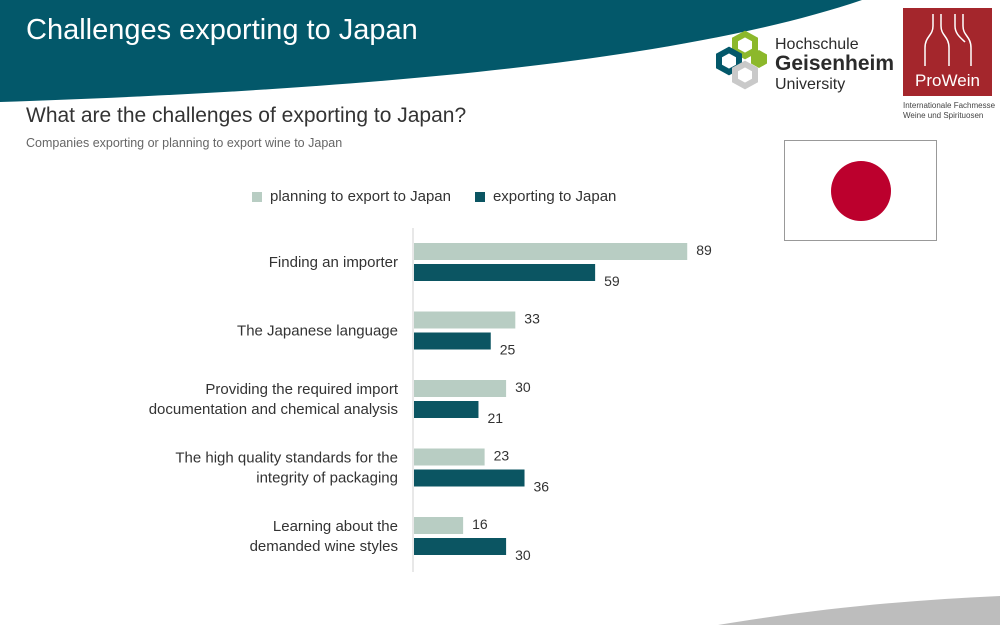 The width and height of the screenshot is (1000, 625). Describe the element at coordinates (495, 418) in the screenshot. I see `data-label-exporting: 21` at that location.